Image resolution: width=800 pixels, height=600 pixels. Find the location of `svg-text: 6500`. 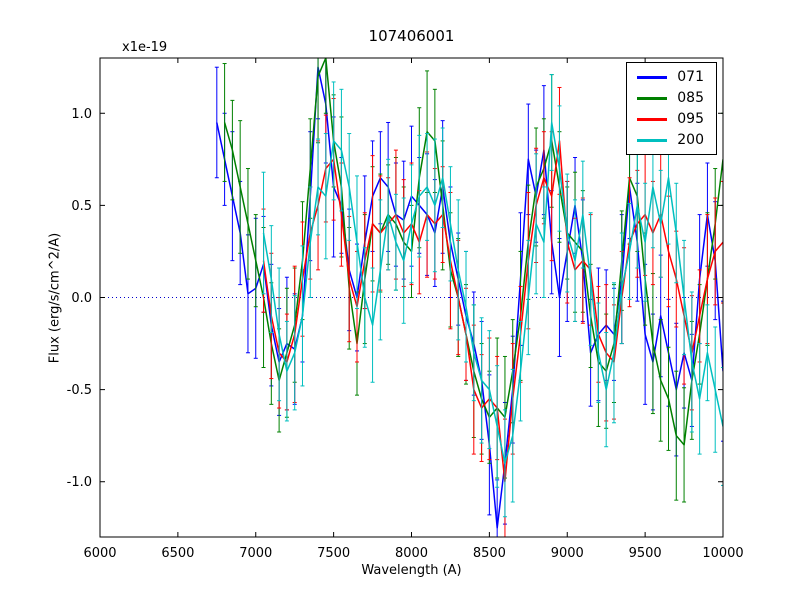

svg-text: 6500 is located at coordinates (177, 553).